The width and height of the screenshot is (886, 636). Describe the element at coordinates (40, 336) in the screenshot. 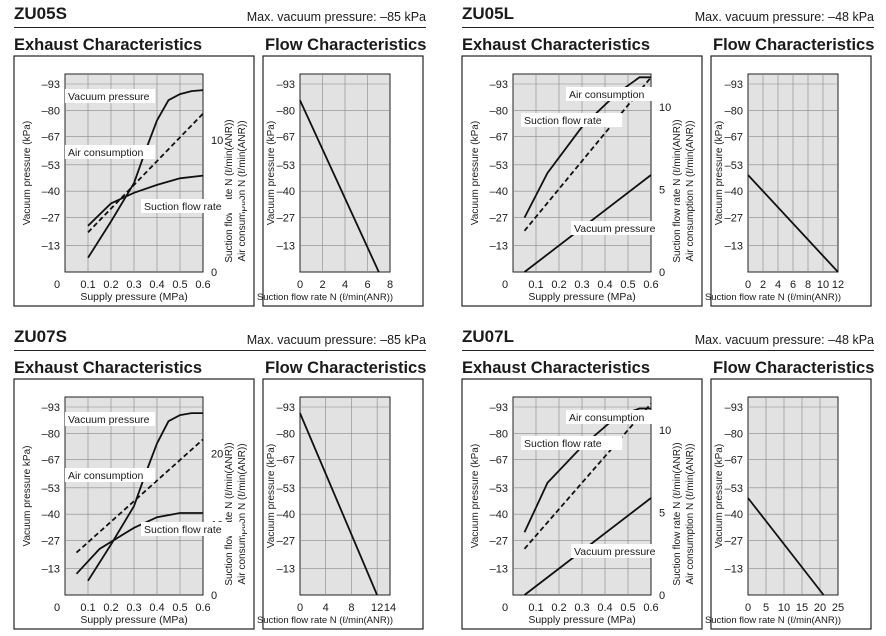

I see `model-name: ZU07S` at that location.